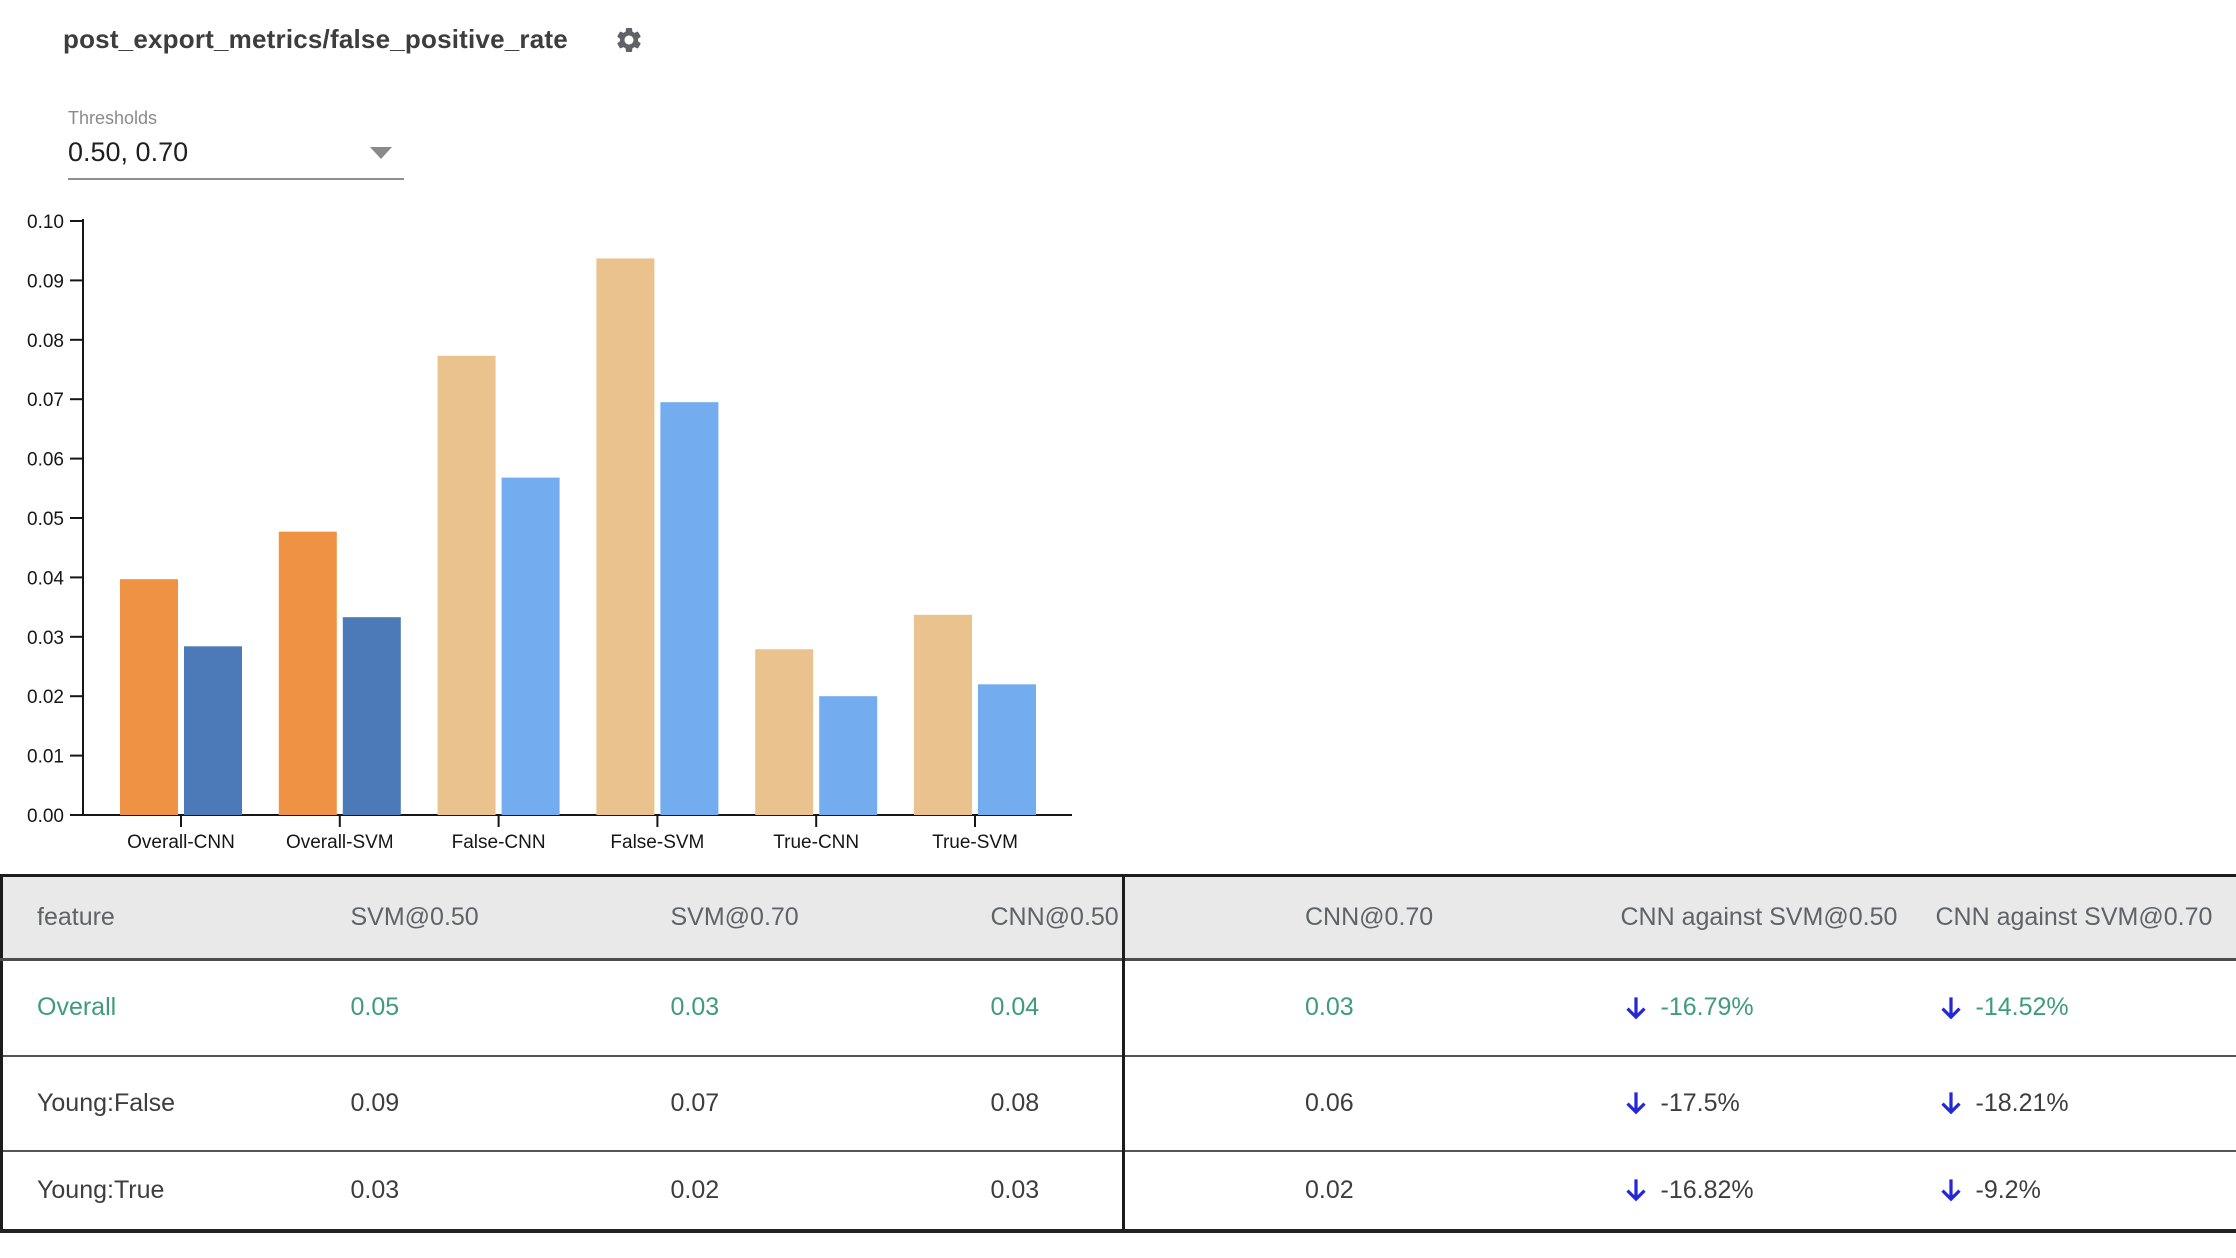 The image size is (2236, 1258). Describe the element at coordinates (797, 1103) in the screenshot. I see `value-cell: 0.07` at that location.